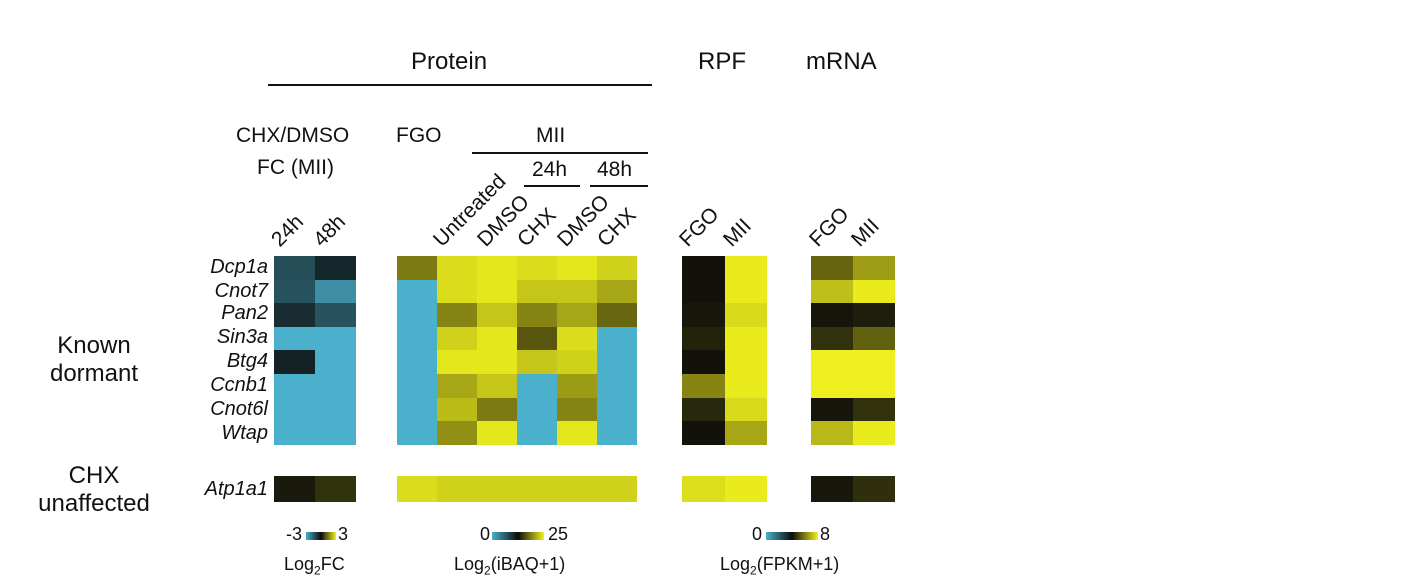 Image resolution: width=1411 pixels, height=579 pixels. I want to click on h48-underline, so click(619, 186).